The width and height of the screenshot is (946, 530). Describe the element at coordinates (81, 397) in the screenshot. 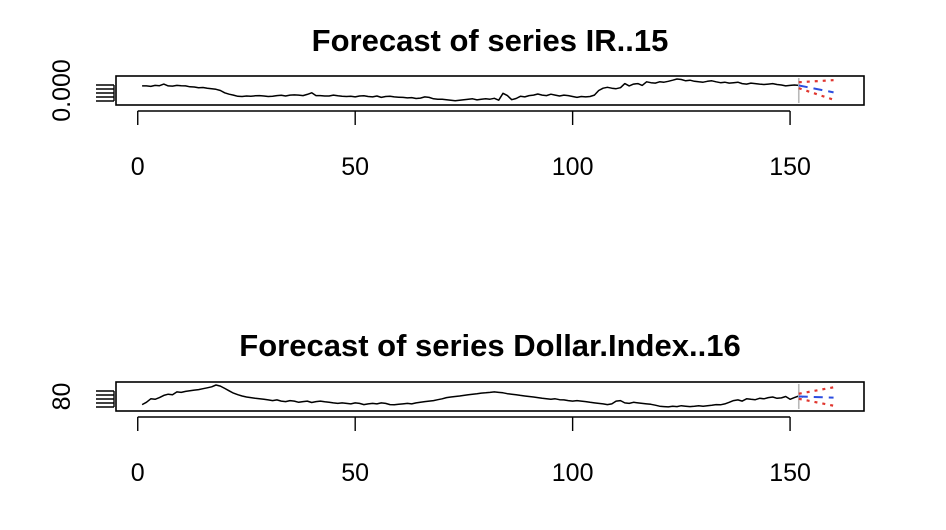

I see `y-axis: 80` at that location.